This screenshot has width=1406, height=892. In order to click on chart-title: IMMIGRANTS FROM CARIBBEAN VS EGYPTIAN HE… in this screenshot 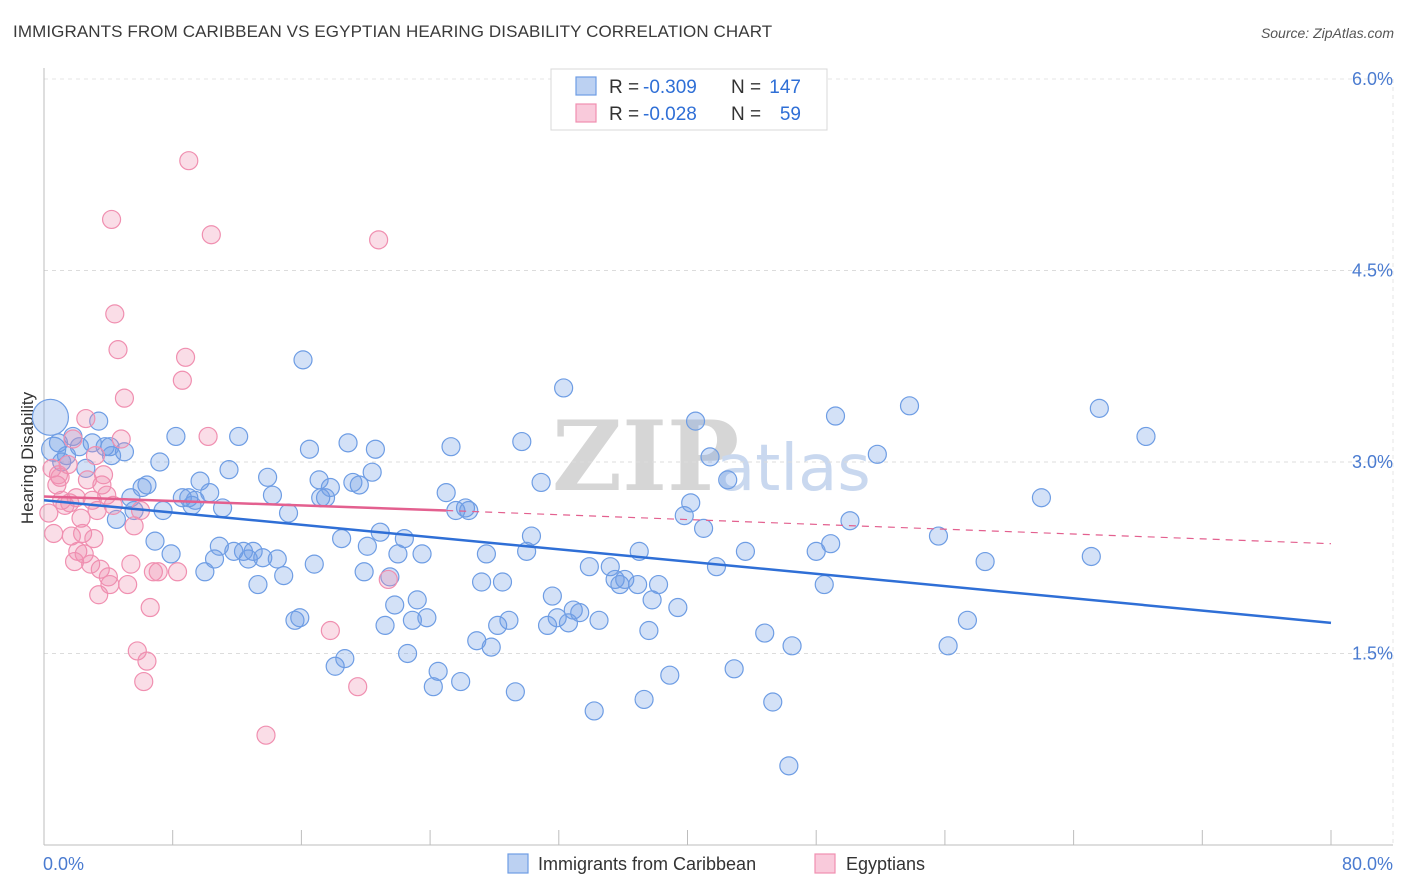, I will do `click(393, 31)`.